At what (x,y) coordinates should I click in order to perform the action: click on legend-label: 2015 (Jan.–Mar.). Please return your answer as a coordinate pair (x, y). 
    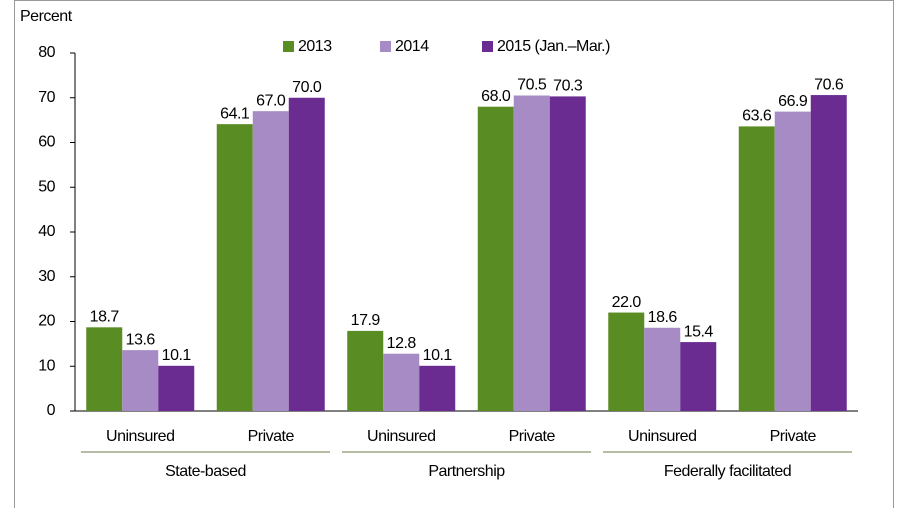
    Looking at the image, I should click on (553, 46).